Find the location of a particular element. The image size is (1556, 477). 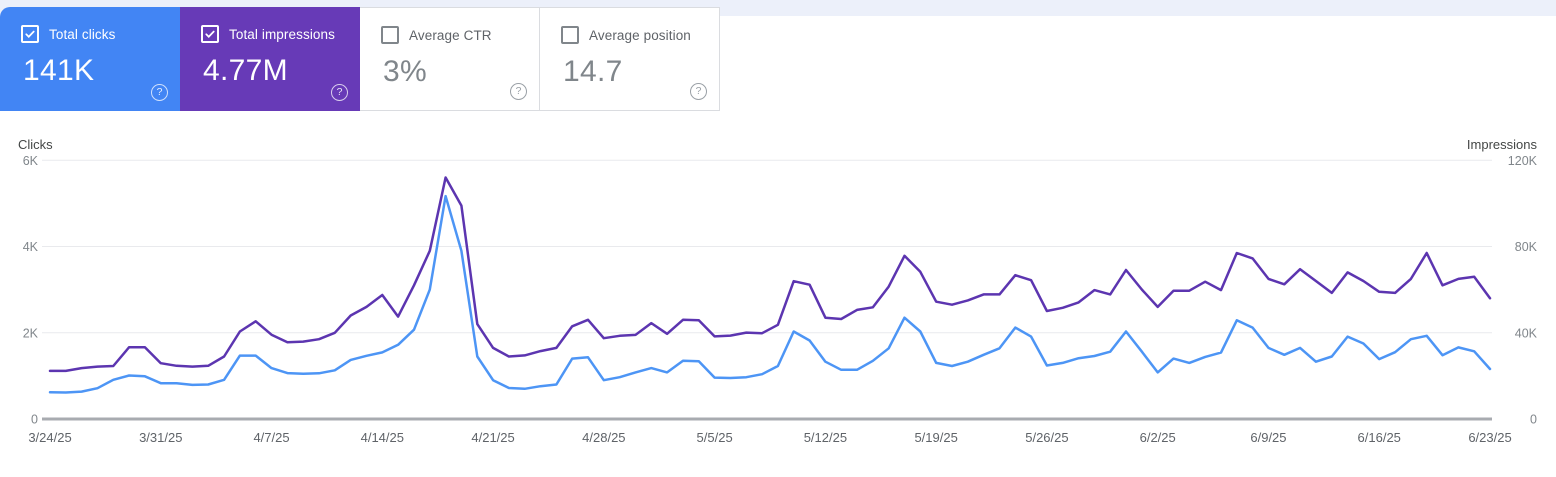

card-total-impressions: Total impressions 4.77M ? is located at coordinates (270, 59).